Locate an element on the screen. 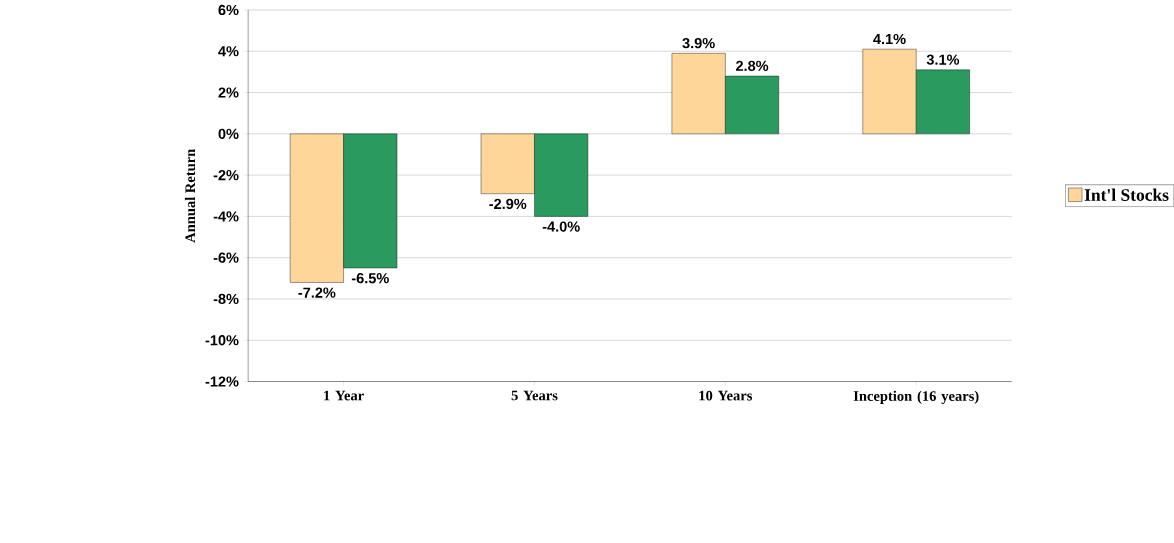 This screenshot has height=543, width=1174. data-label: -4.0% is located at coordinates (561, 226).